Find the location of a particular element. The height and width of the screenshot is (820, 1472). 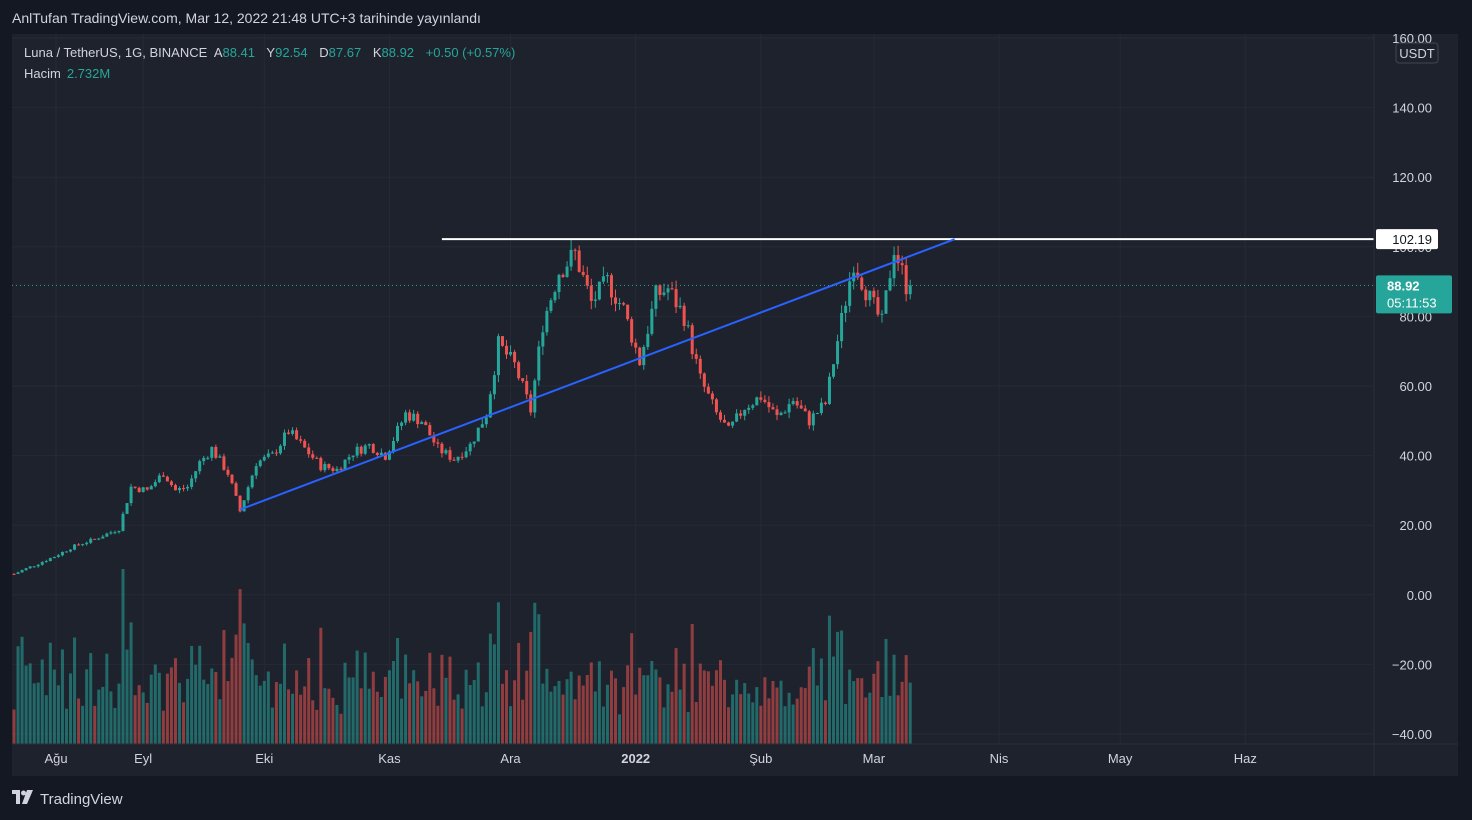

tradingview-logo: TradingView is located at coordinates (67, 799).